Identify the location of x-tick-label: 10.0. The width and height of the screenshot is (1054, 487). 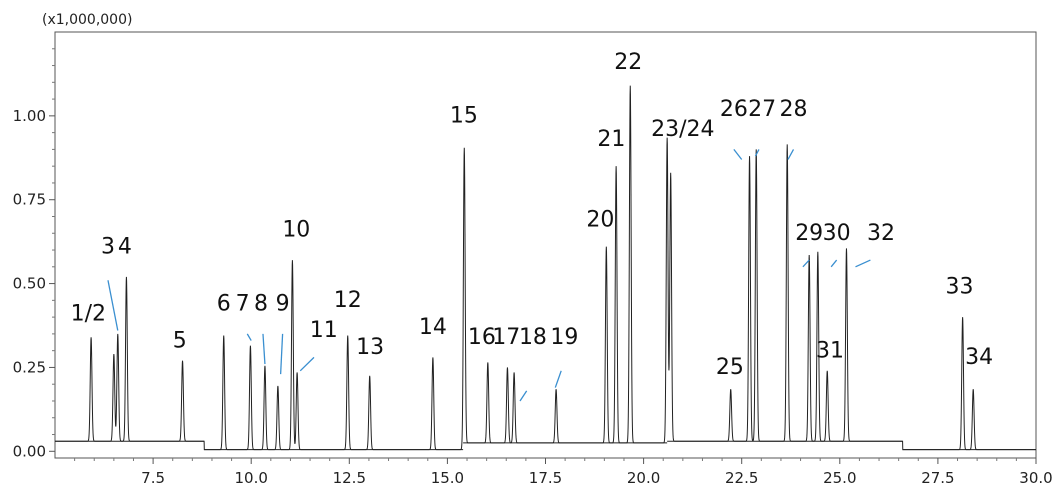
(250, 478).